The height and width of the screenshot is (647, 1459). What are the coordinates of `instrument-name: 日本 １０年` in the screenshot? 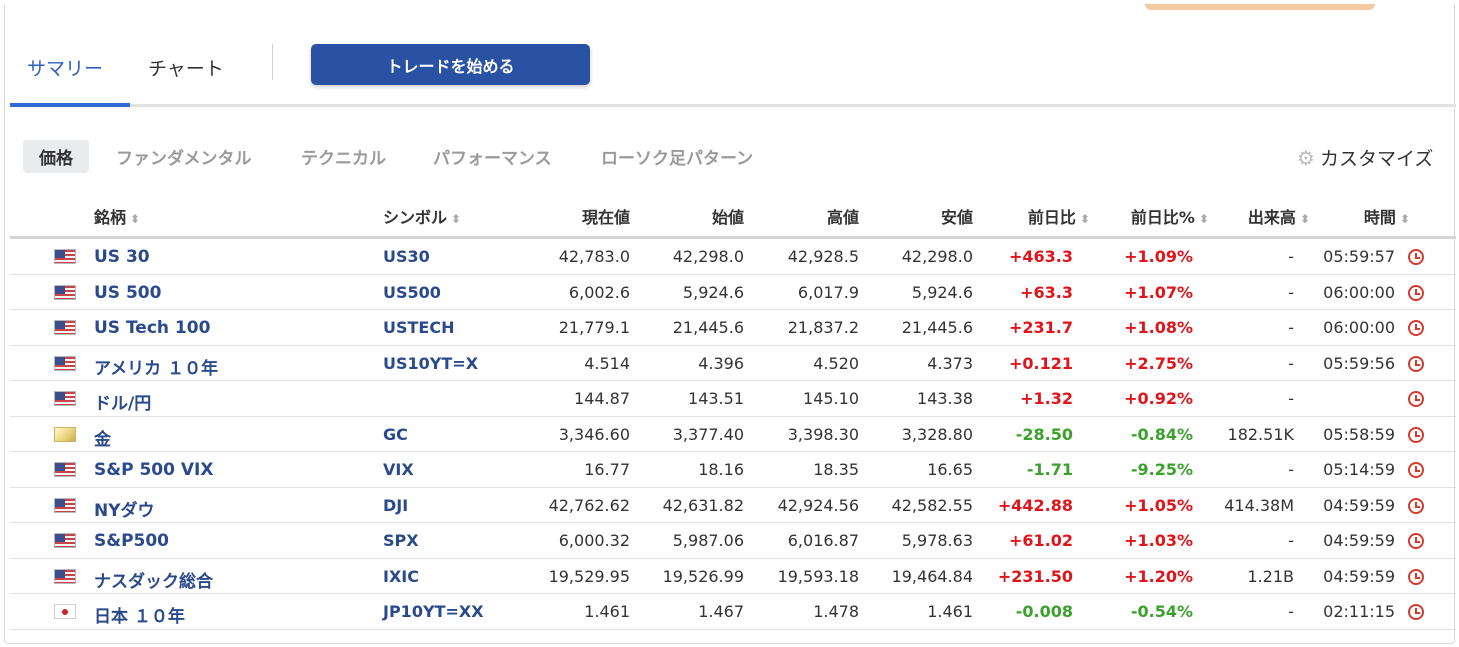 It's located at (139, 617).